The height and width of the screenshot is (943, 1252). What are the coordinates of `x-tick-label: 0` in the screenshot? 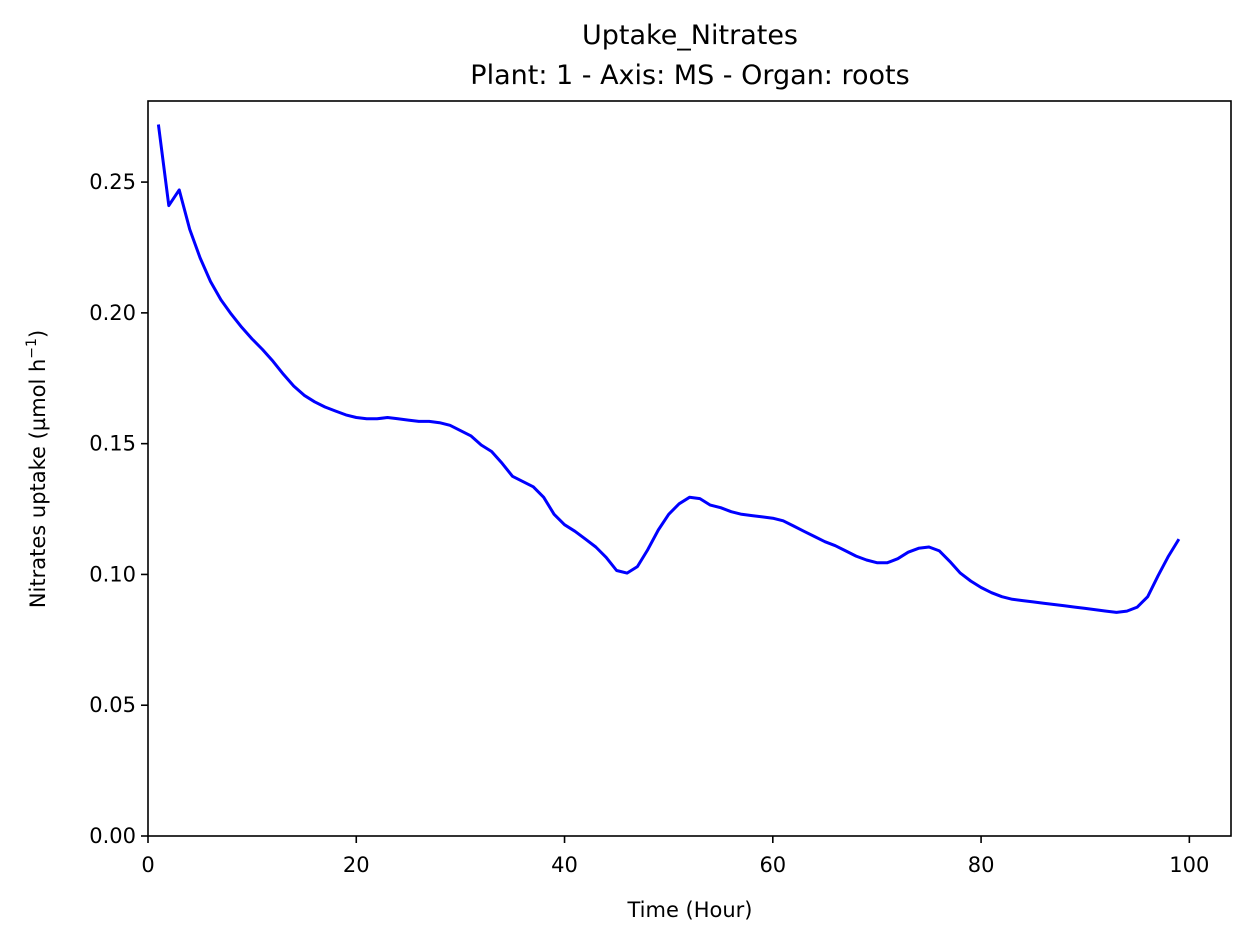 It's located at (147, 865).